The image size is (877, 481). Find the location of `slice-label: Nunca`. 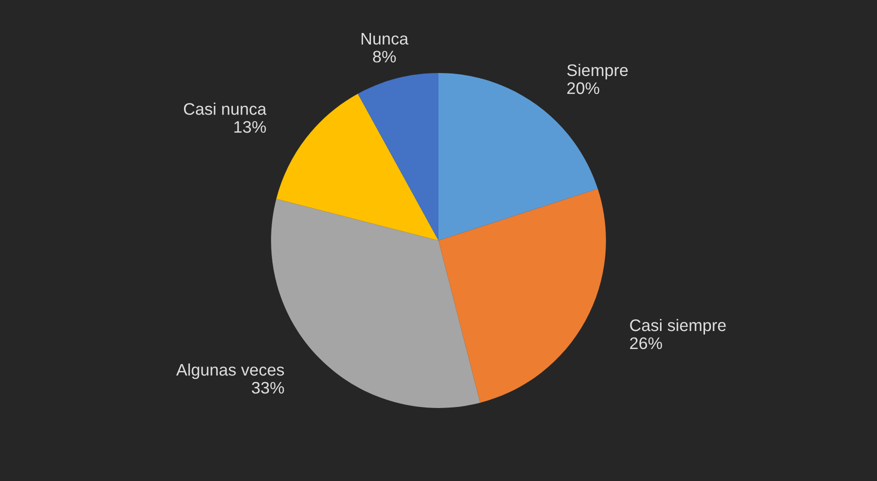

slice-label: Nunca is located at coordinates (385, 38).